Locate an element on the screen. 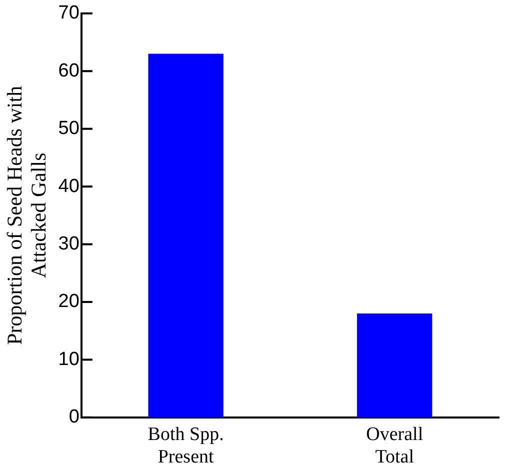 The height and width of the screenshot is (475, 511). y-axis-title: Proportion of Seed Heads with Attacked Galls is located at coordinates (26, 215).